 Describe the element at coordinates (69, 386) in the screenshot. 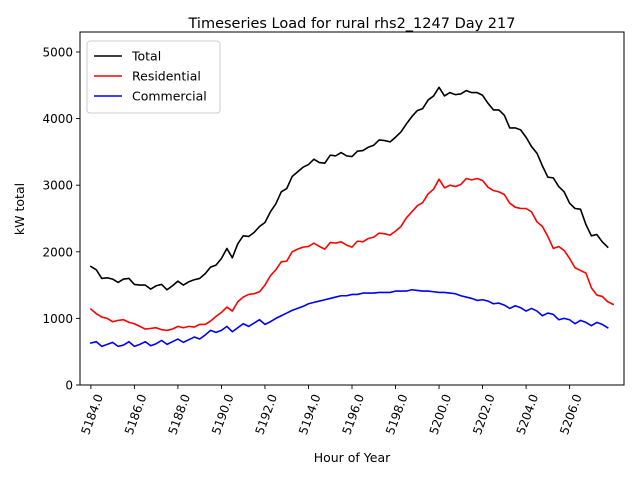

I see `y-tick-label: 0` at that location.